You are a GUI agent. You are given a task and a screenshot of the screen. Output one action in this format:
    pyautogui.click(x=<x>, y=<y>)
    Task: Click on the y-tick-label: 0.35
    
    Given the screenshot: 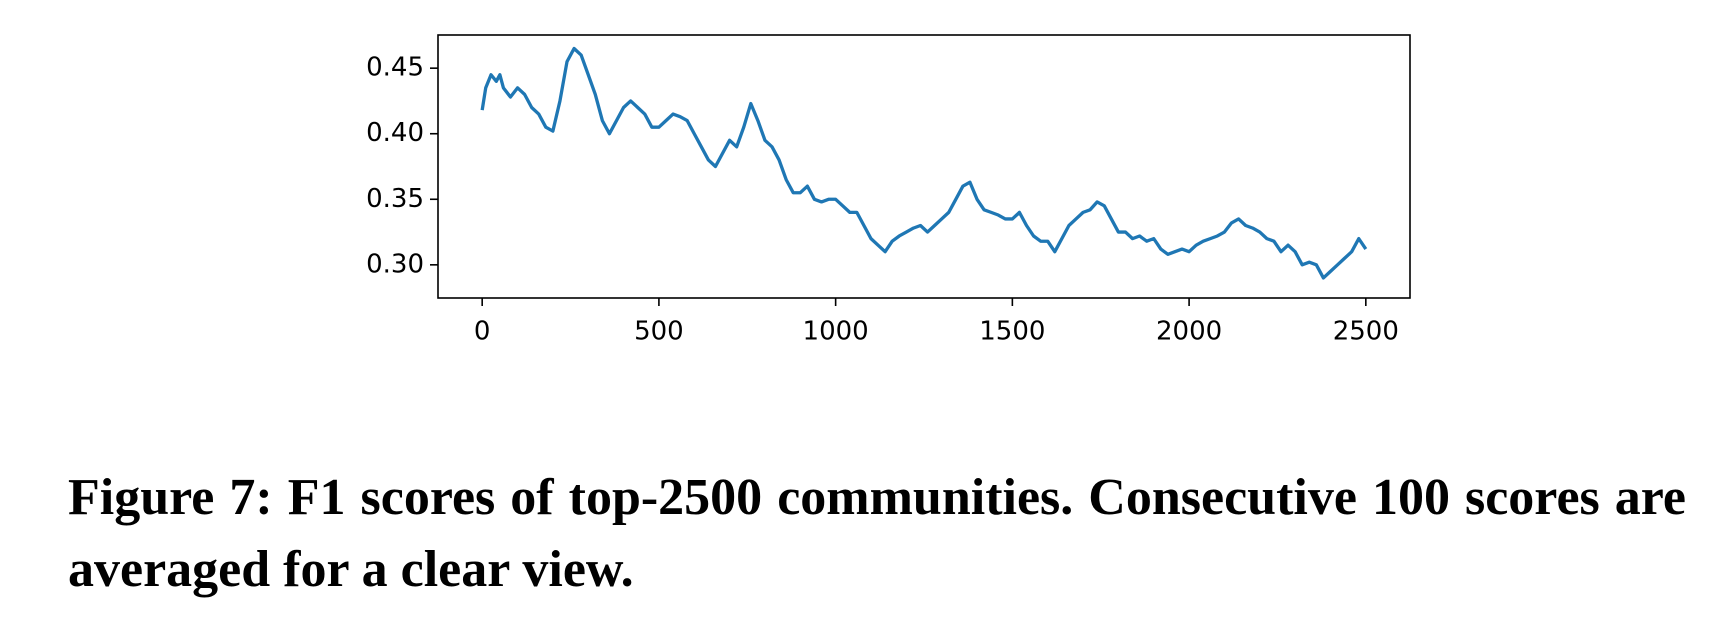 What is the action you would take?
    pyautogui.click(x=395, y=199)
    